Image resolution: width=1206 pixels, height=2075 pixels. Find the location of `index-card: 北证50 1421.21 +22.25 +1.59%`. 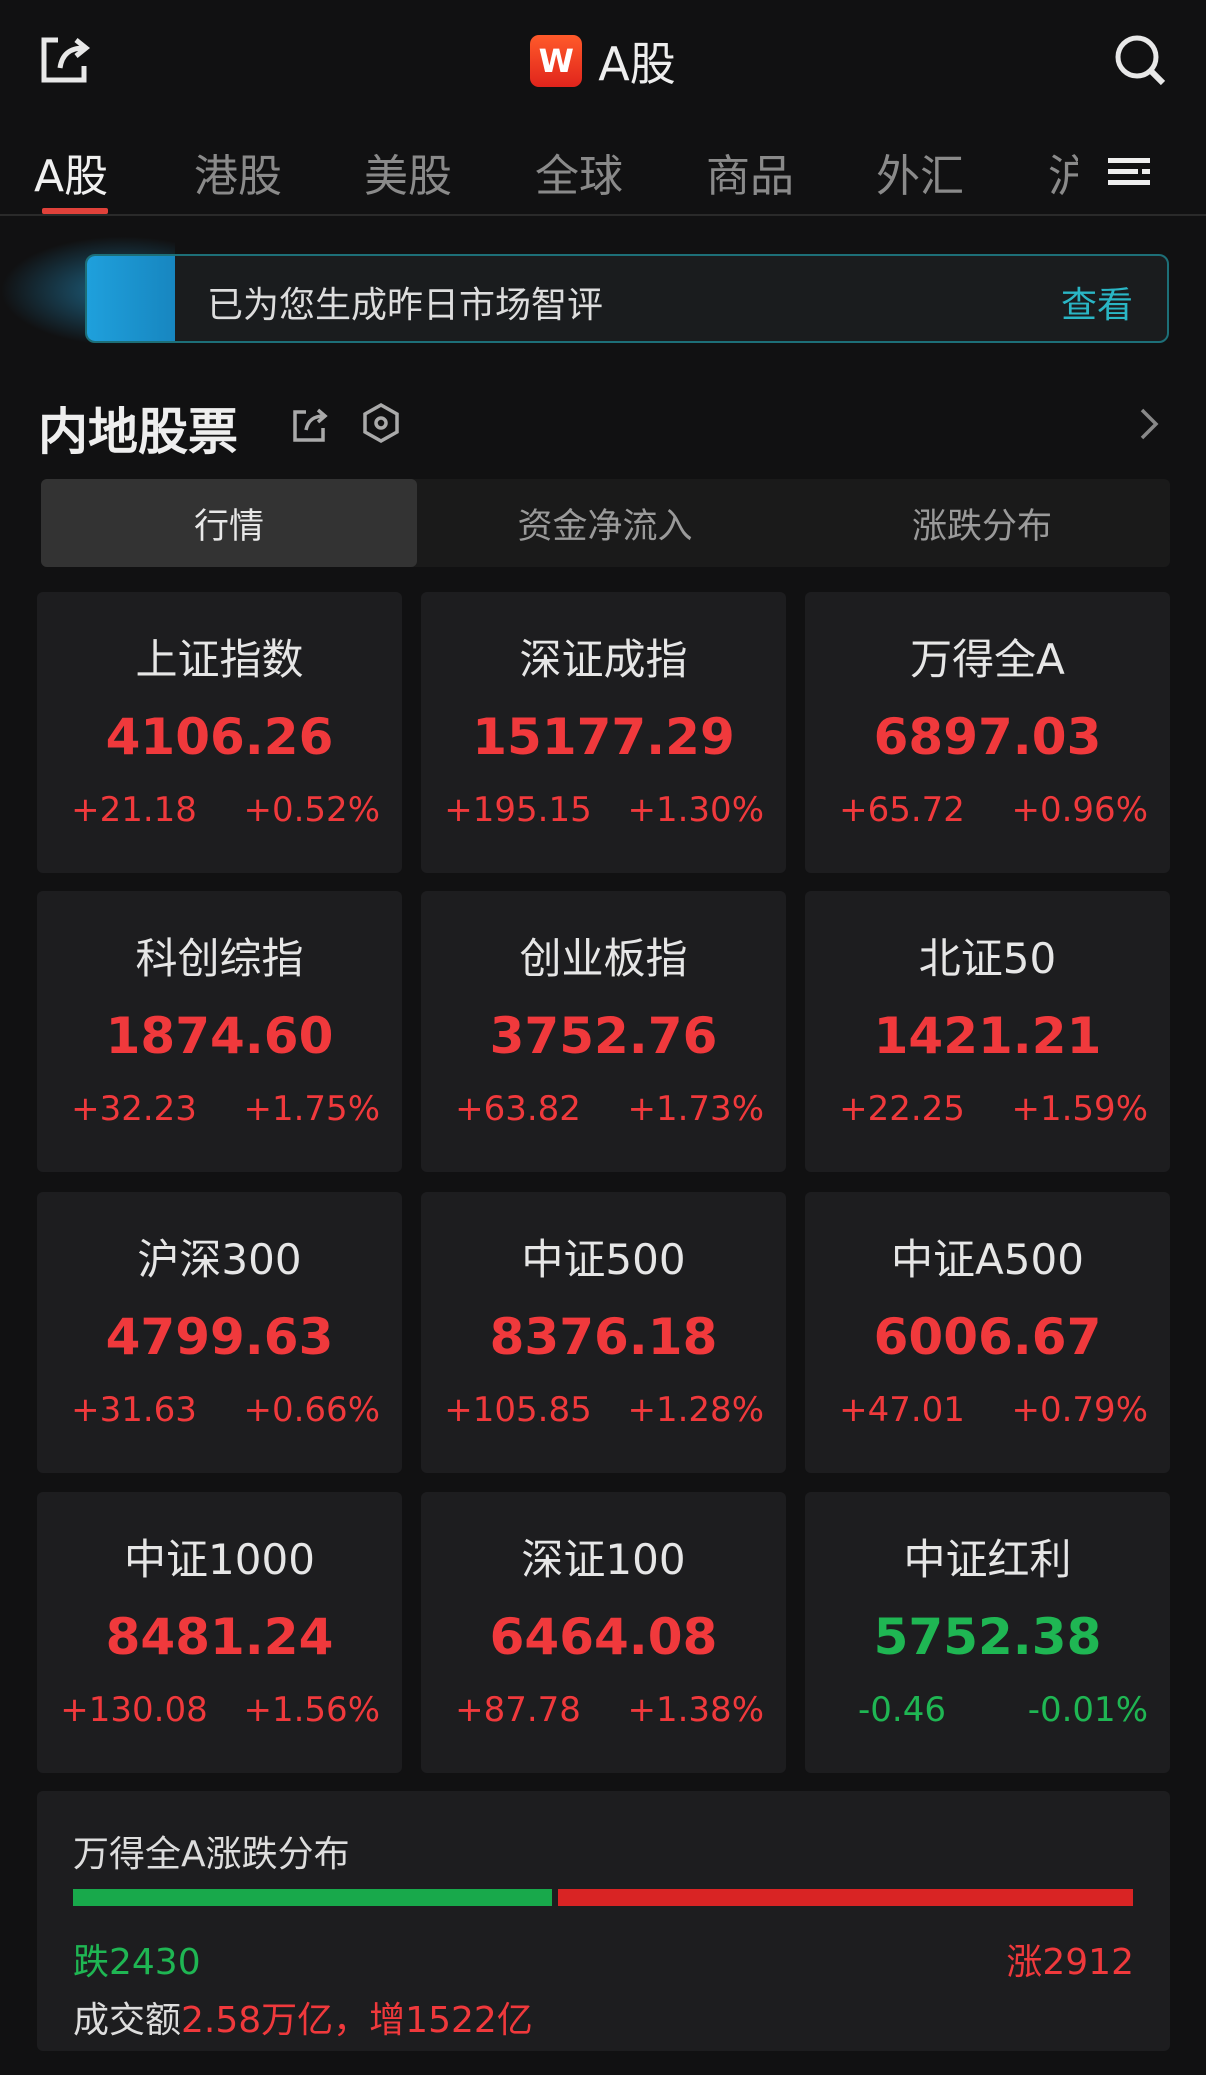

index-card: 北证50 1421.21 +22.25 +1.59% is located at coordinates (987, 1031).